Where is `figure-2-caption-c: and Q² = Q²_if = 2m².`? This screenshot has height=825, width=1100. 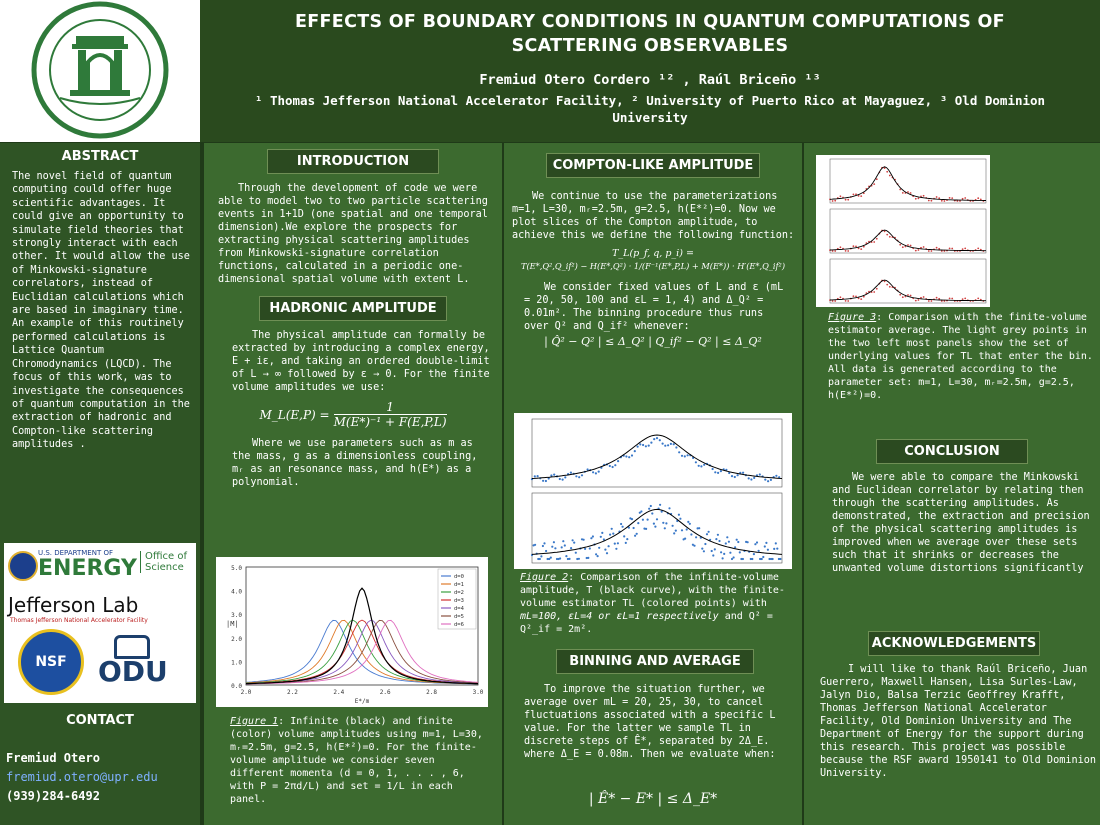 figure-2-caption-c: and Q² = Q²_if = 2m². is located at coordinates (646, 623).